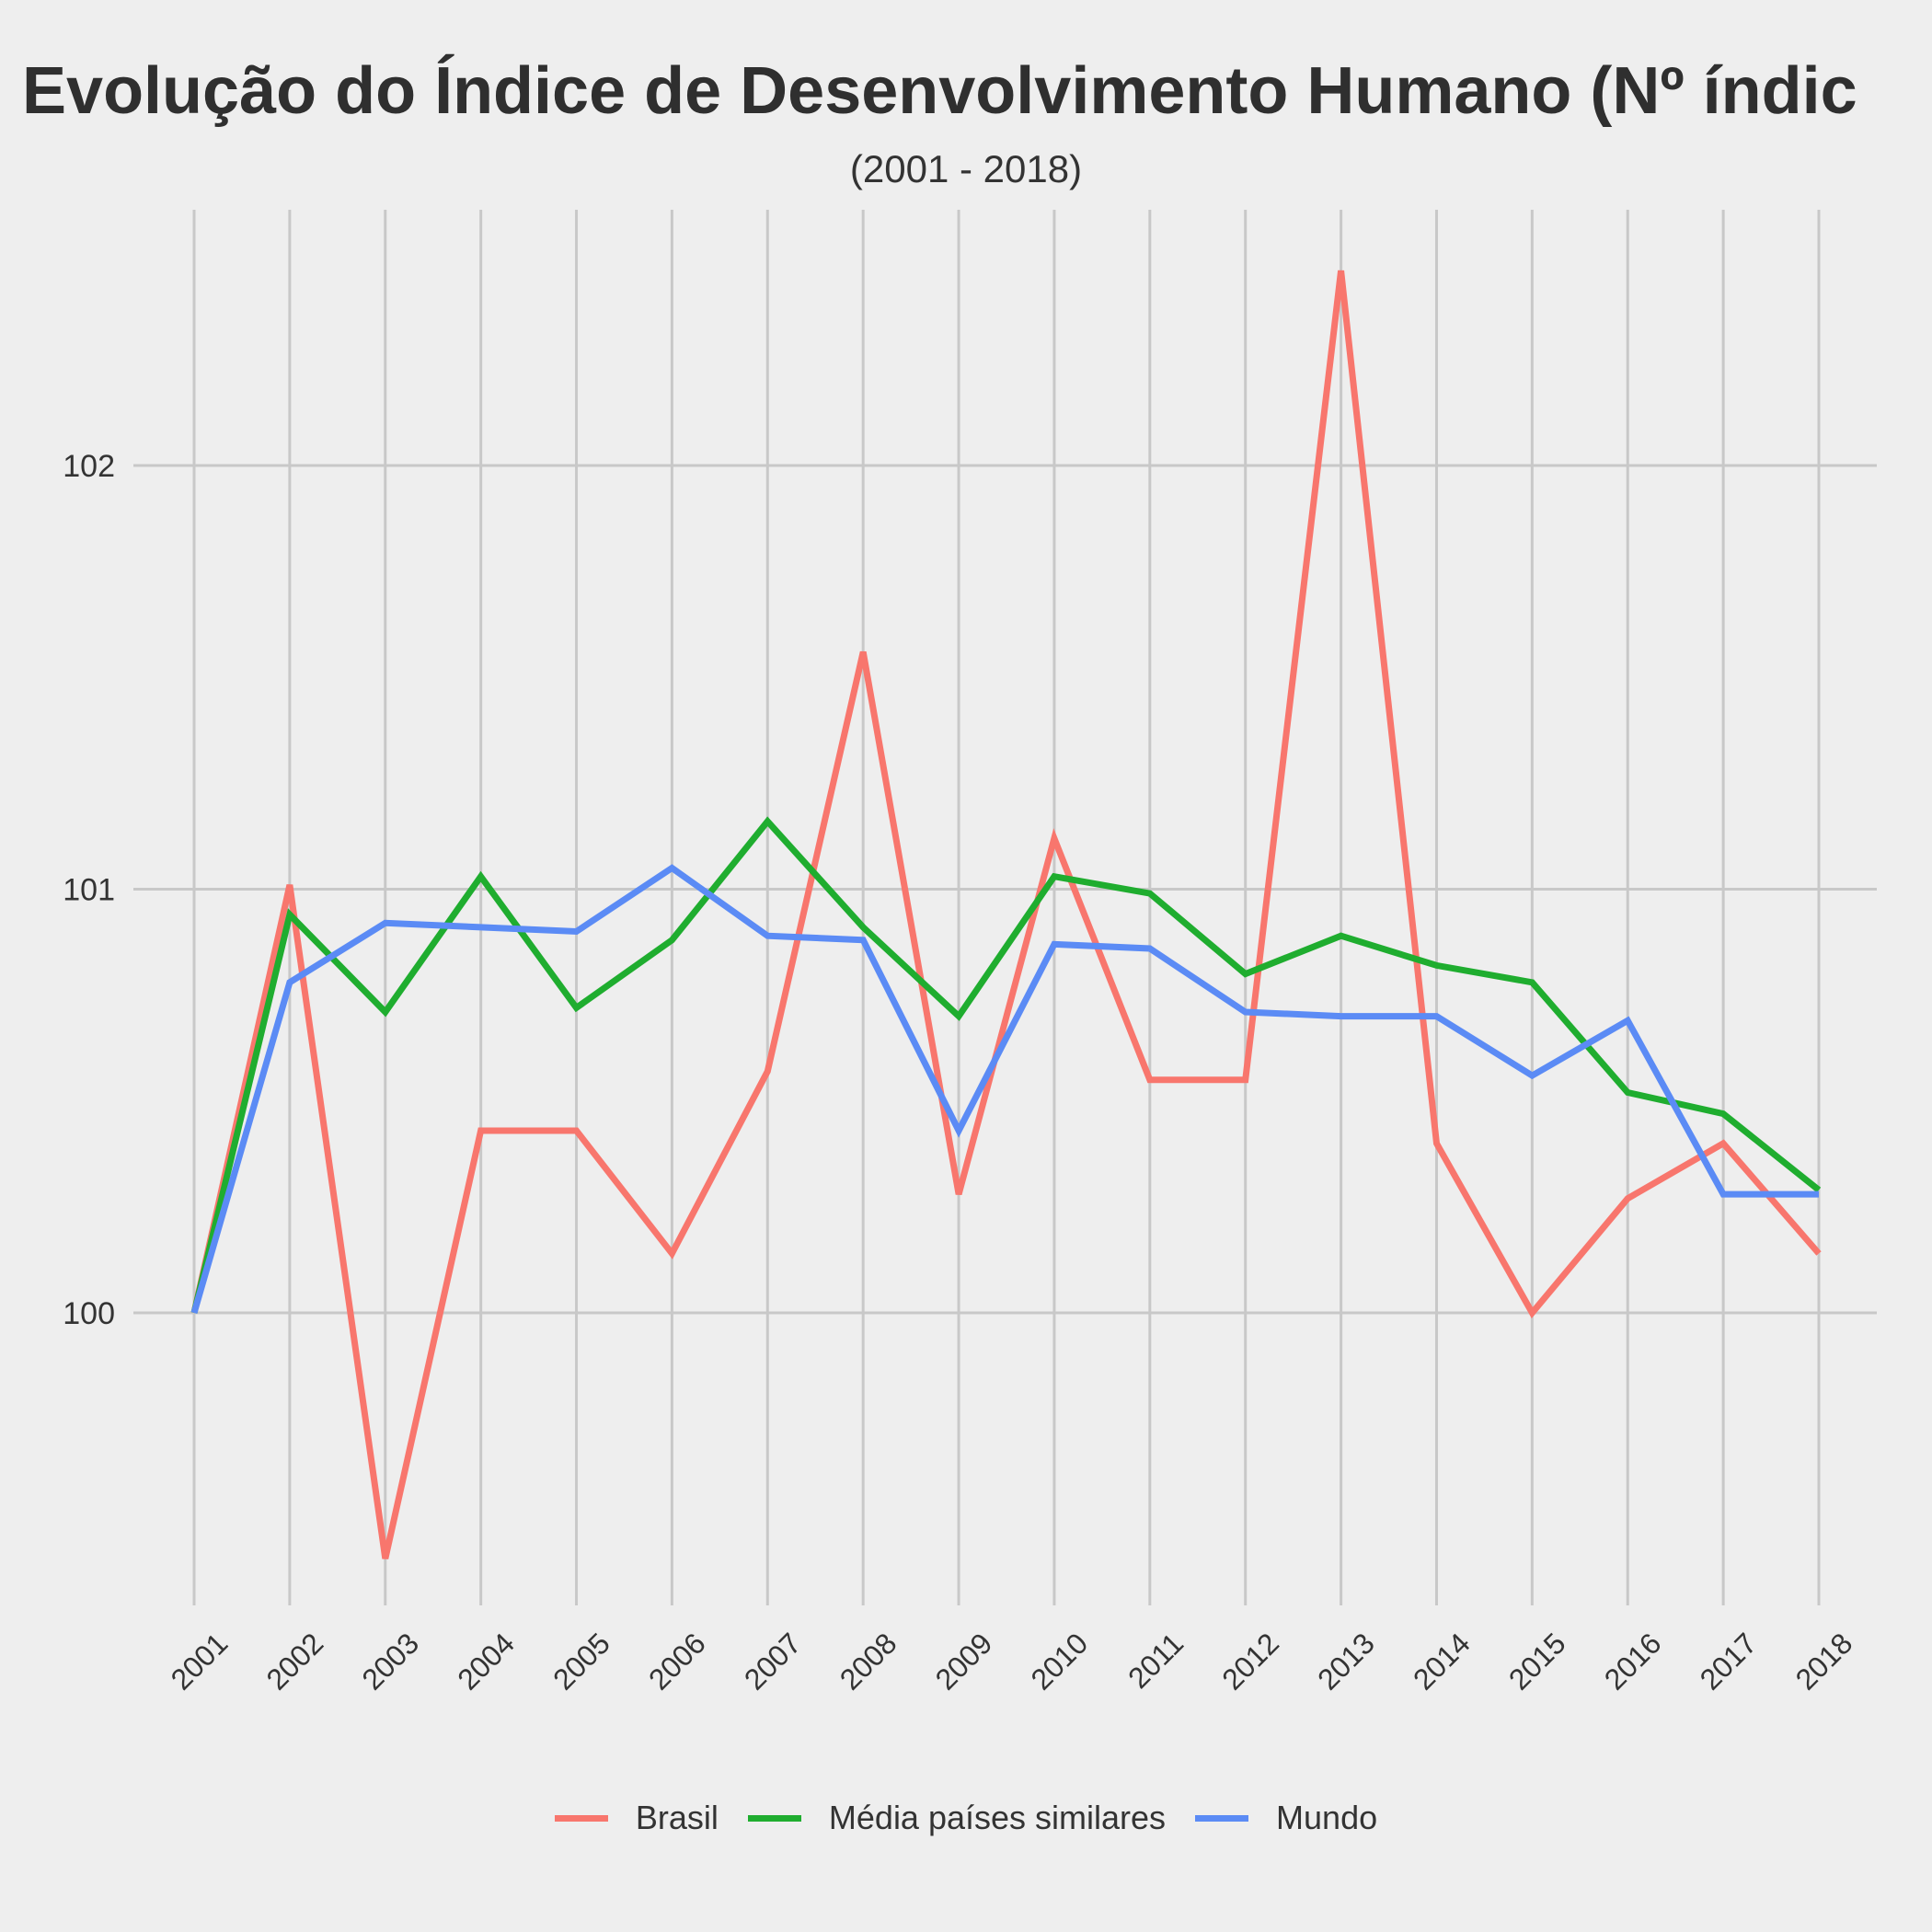 The width and height of the screenshot is (1932, 1932). What do you see at coordinates (1346, 1661) in the screenshot?
I see `x-tick-label: 2013` at bounding box center [1346, 1661].